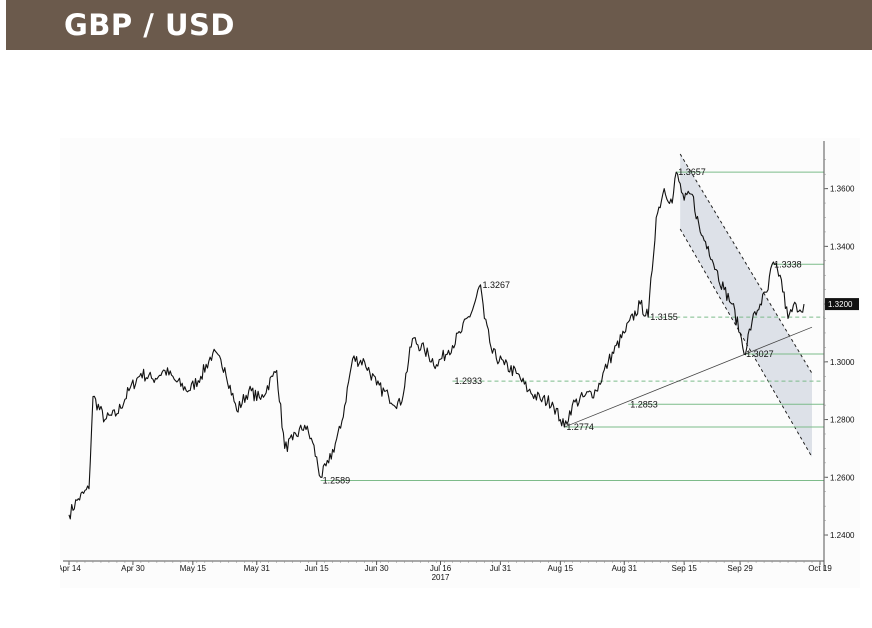 The height and width of the screenshot is (628, 872). Describe the element at coordinates (685, 568) in the screenshot. I see `x-tick-label-Sep 15: Sep 15` at that location.